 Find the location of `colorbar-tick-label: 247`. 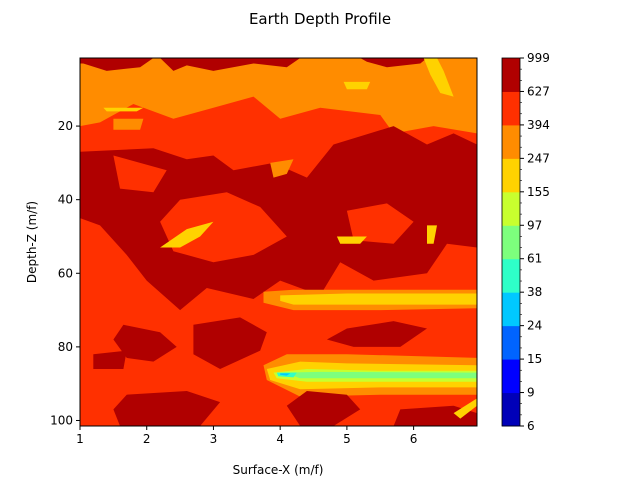

colorbar-tick-label: 247 is located at coordinates (538, 158).